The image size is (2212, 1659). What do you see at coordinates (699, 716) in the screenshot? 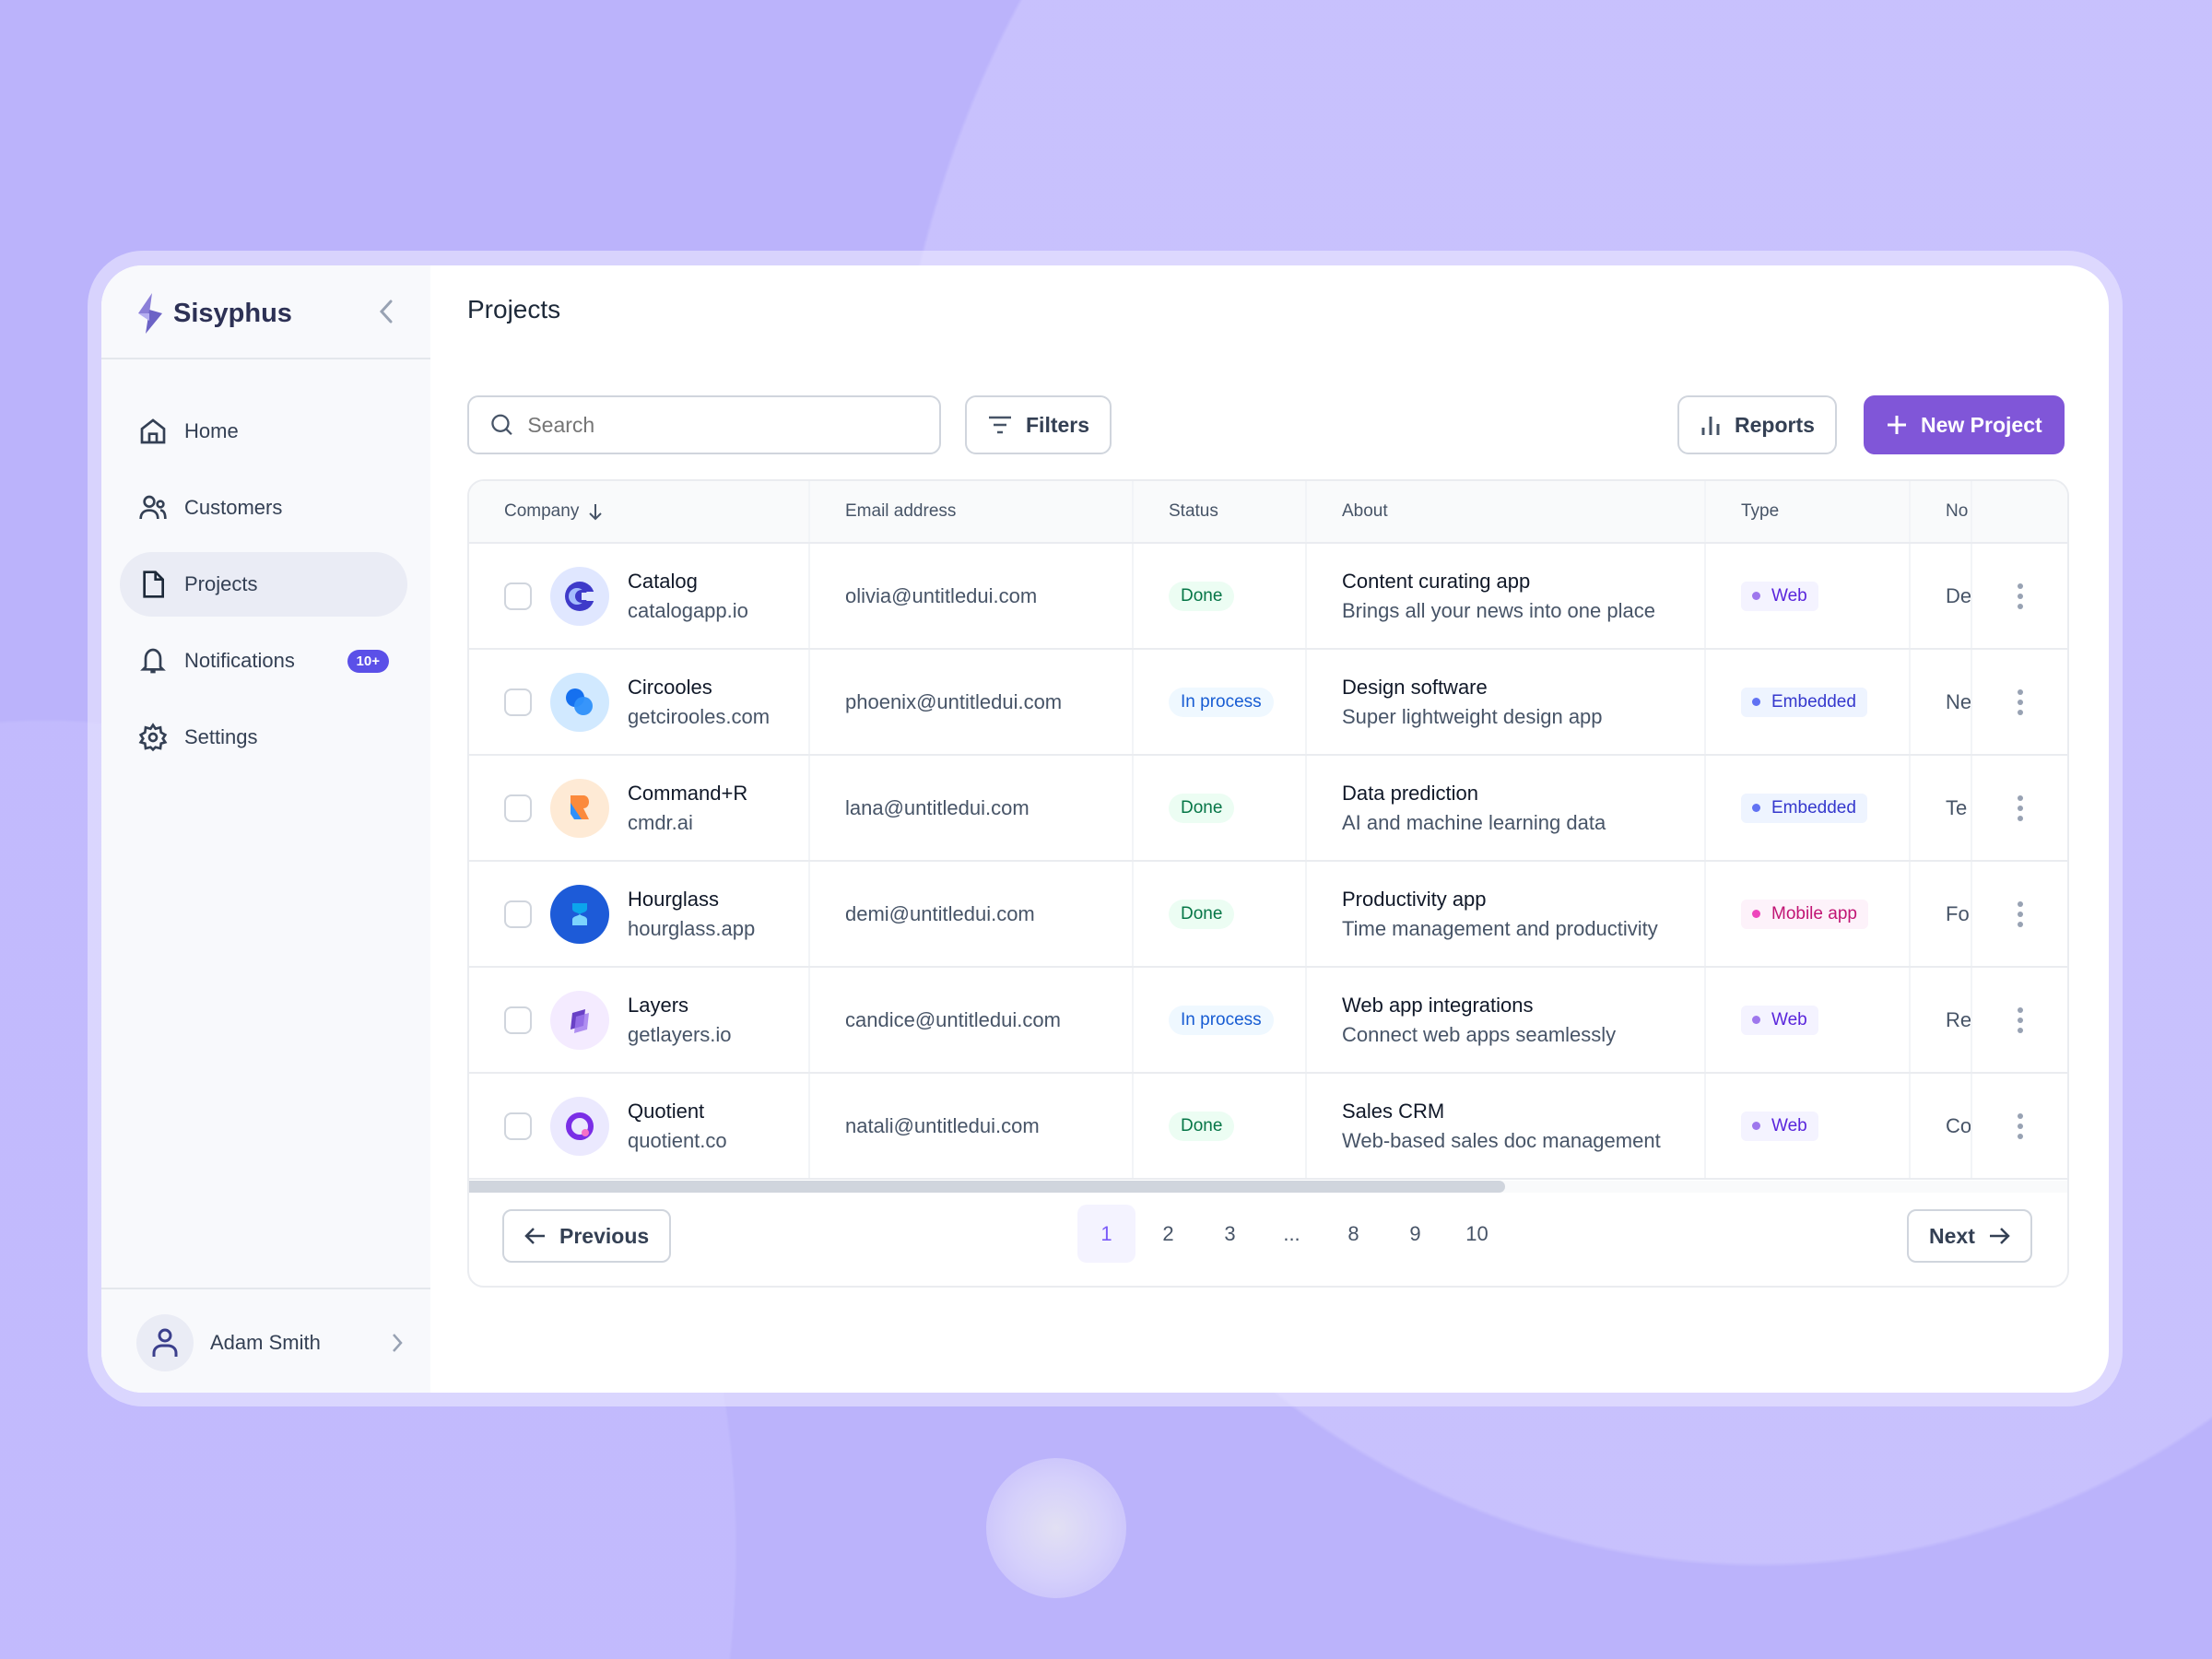
I see `company-domain: getcirooles.com` at bounding box center [699, 716].